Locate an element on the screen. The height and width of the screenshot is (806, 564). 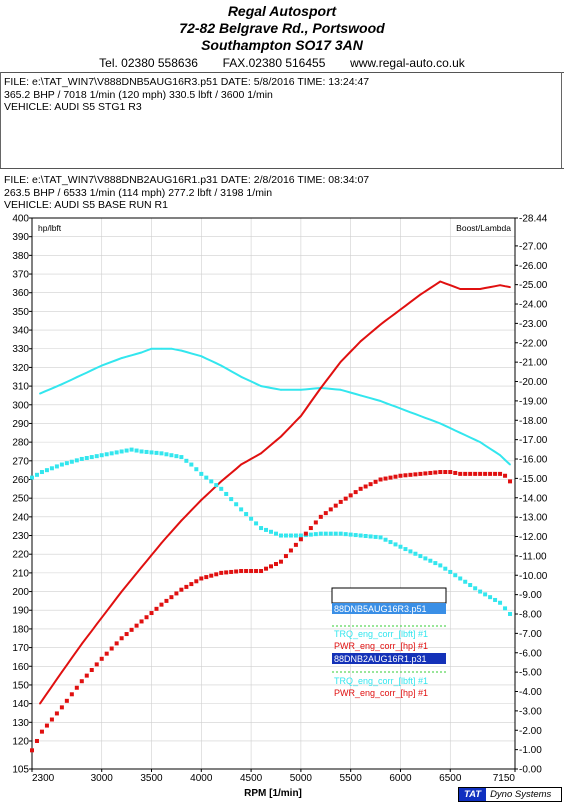
y2-tick-label: -11.00 is located at coordinates (533, 556).